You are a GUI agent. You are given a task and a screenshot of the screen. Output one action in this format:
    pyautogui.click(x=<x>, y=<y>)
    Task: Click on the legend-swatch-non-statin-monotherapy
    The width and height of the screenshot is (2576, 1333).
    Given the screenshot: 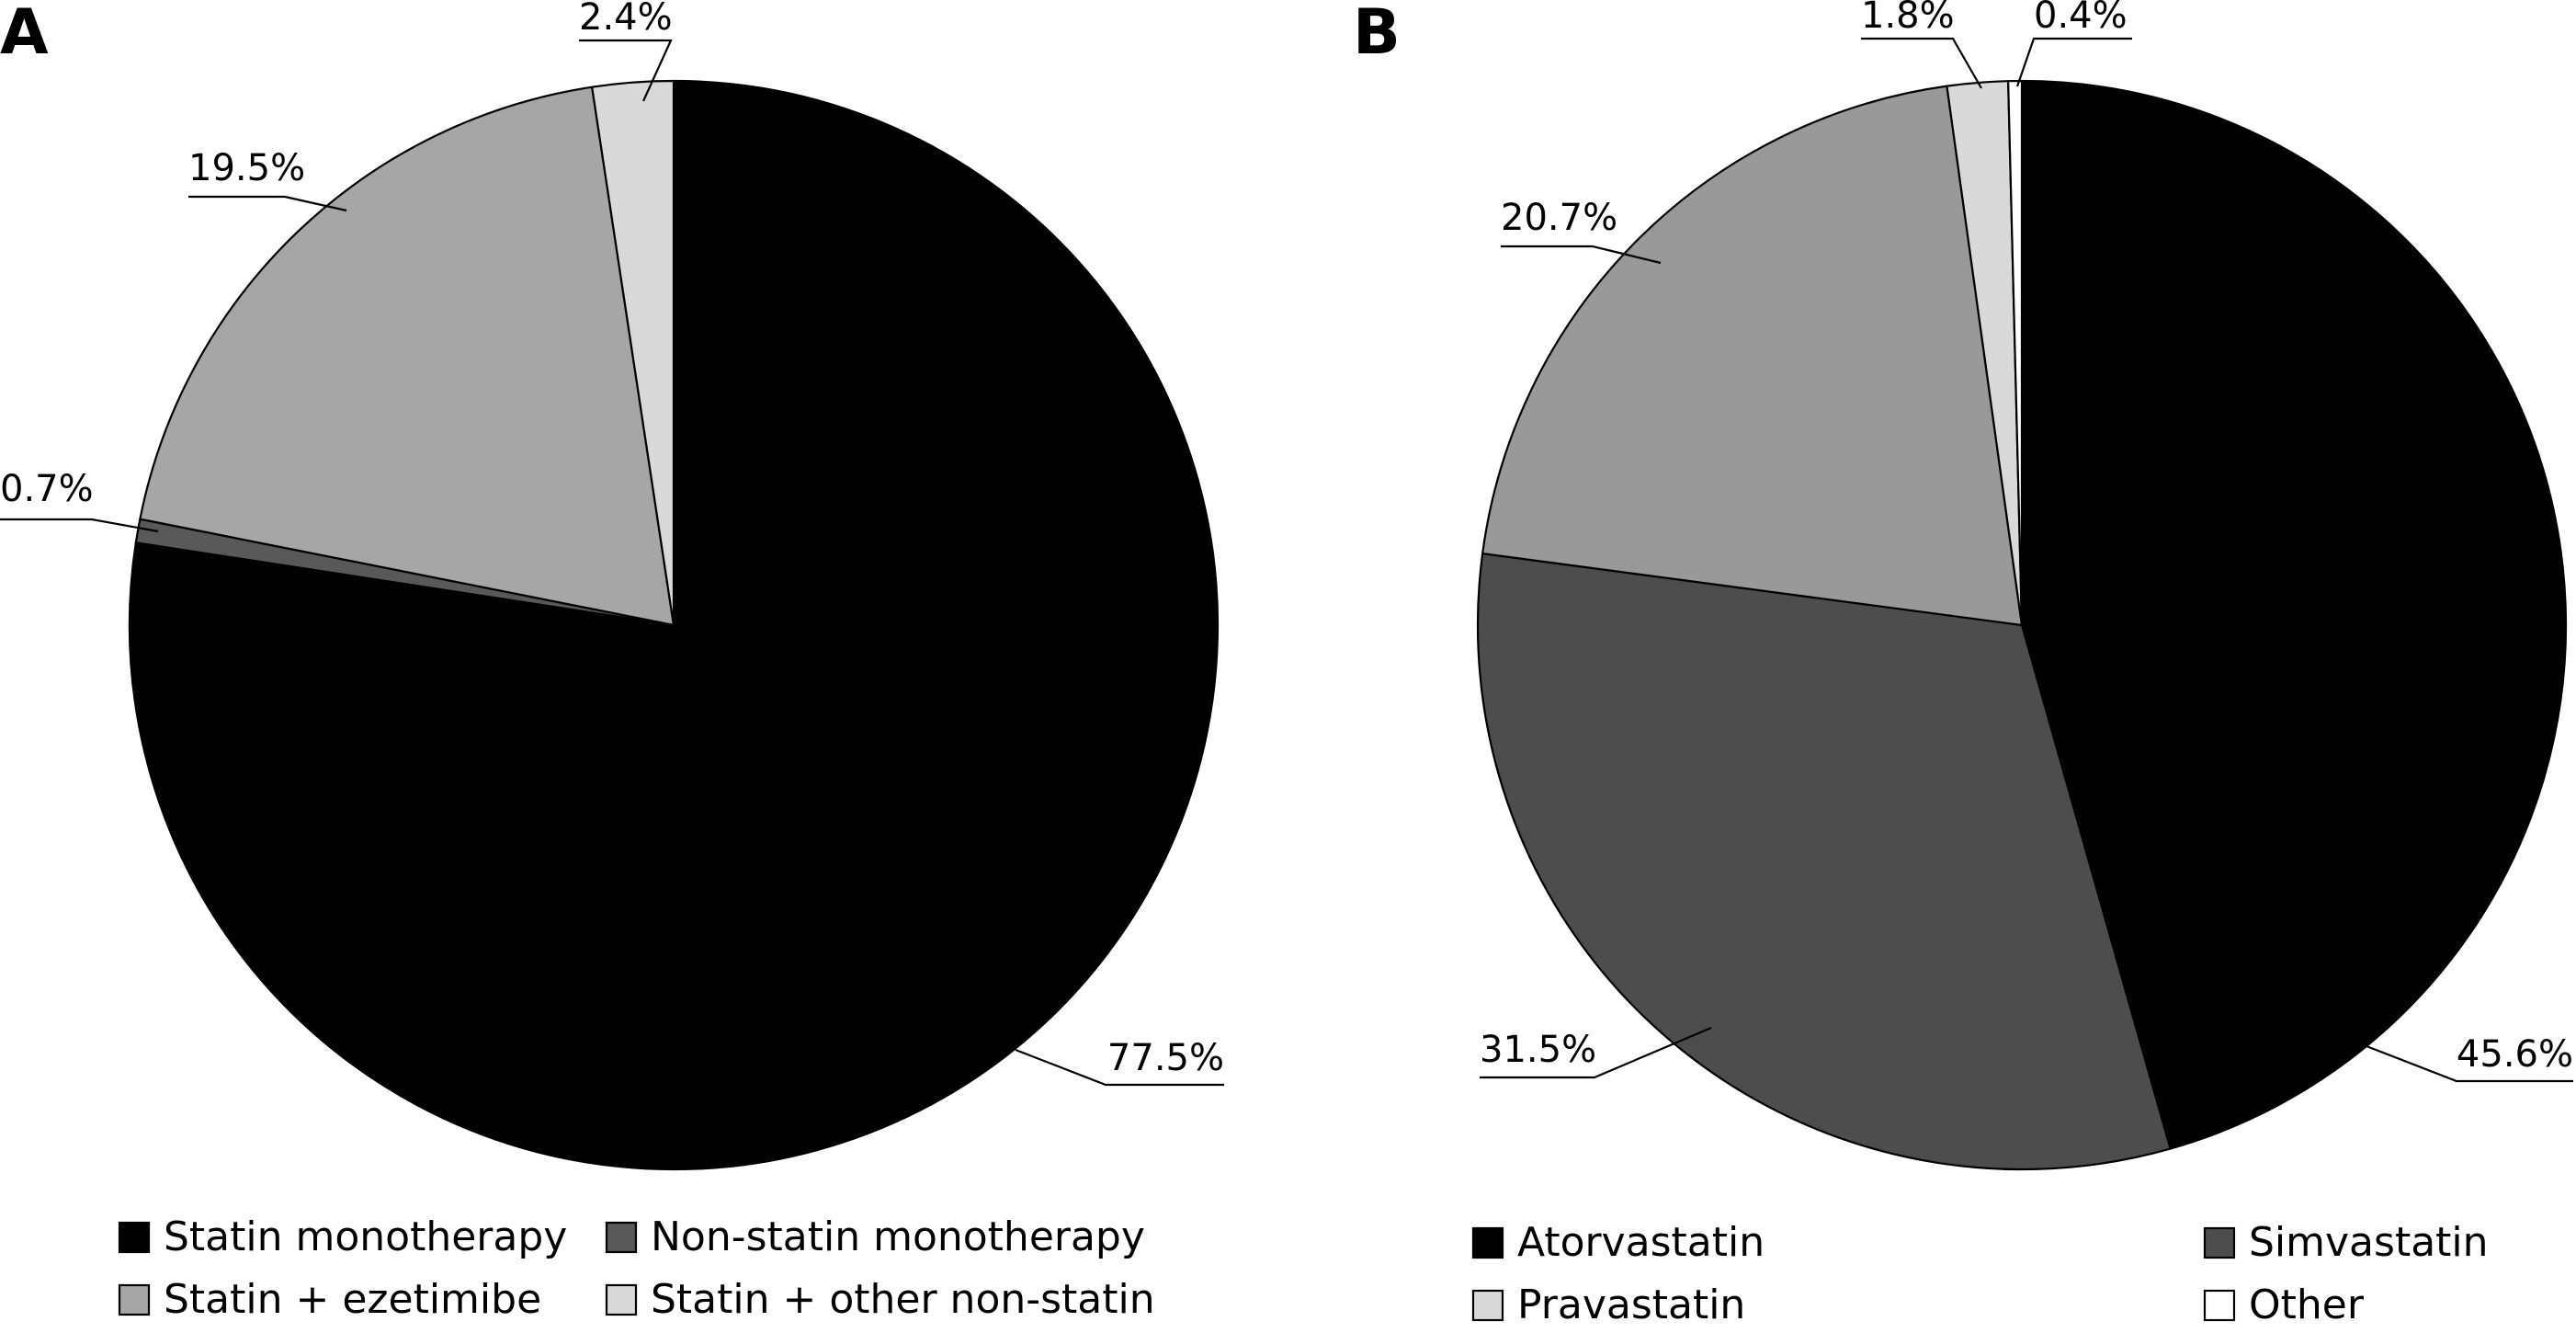 What is the action you would take?
    pyautogui.click(x=621, y=1237)
    